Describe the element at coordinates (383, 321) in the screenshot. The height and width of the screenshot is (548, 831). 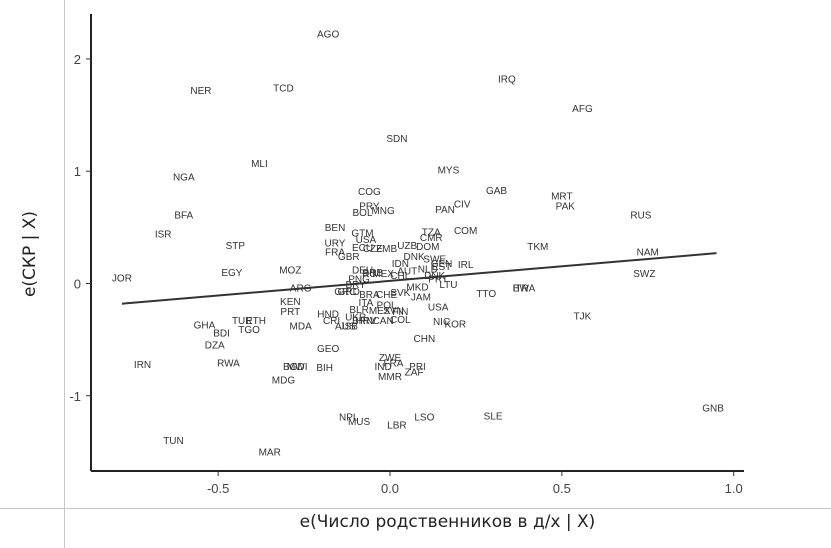
I see `data-point-label: CAN` at that location.